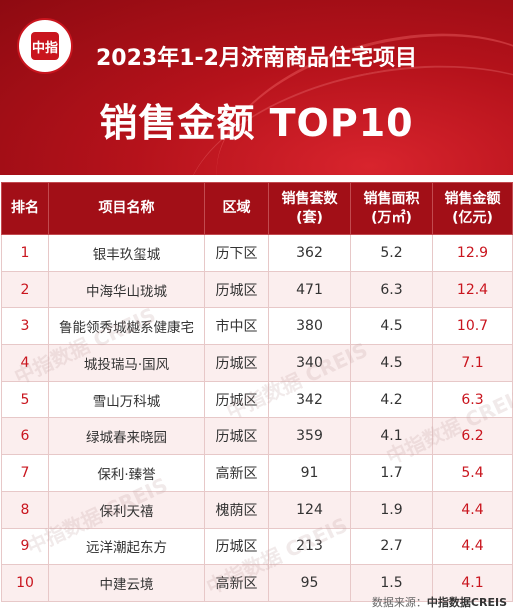 This screenshot has width=513, height=616. I want to click on table-row: 5 雪山万科城 历城区 342 4.2 6.3, so click(257, 399).